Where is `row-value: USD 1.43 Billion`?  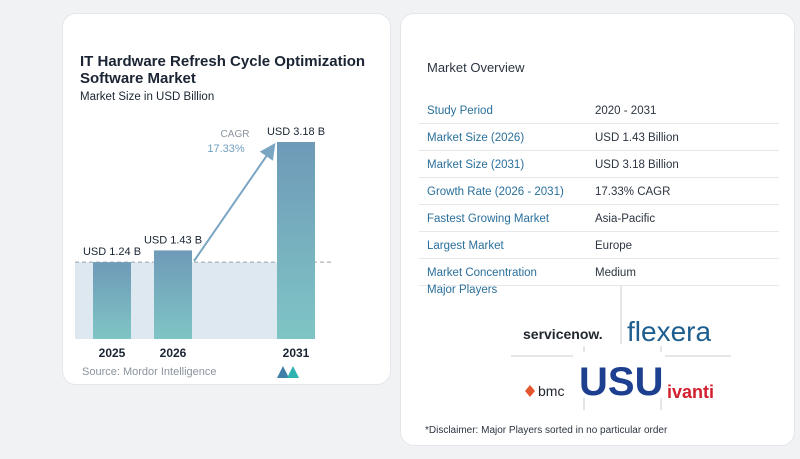 row-value: USD 1.43 Billion is located at coordinates (637, 138).